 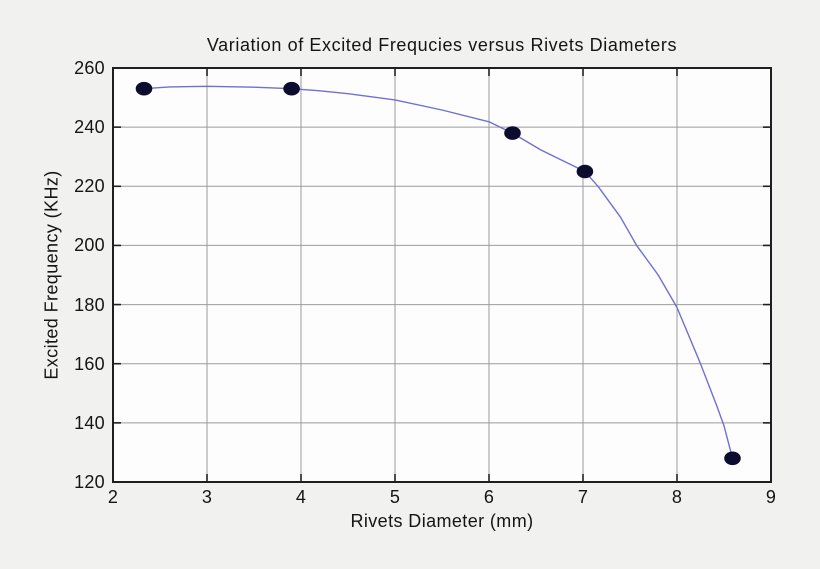 What do you see at coordinates (89, 245) in the screenshot?
I see `y-tick-label: 200` at bounding box center [89, 245].